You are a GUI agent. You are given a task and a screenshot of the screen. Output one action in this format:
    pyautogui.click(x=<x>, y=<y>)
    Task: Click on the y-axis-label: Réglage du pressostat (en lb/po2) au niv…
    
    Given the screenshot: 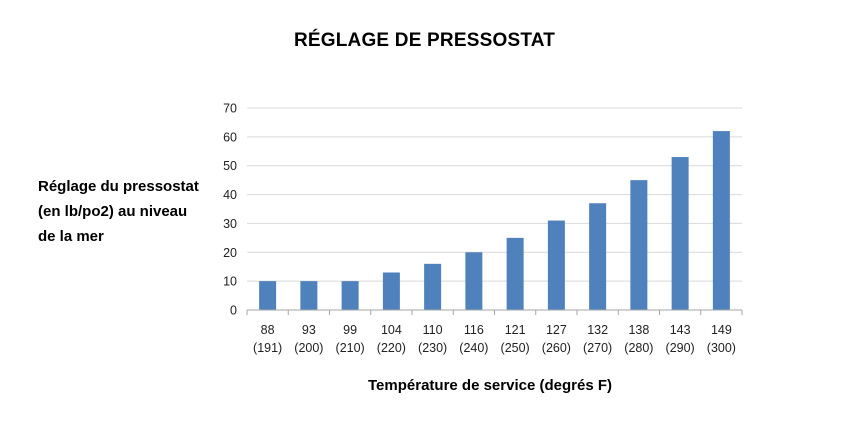 What is the action you would take?
    pyautogui.click(x=138, y=211)
    